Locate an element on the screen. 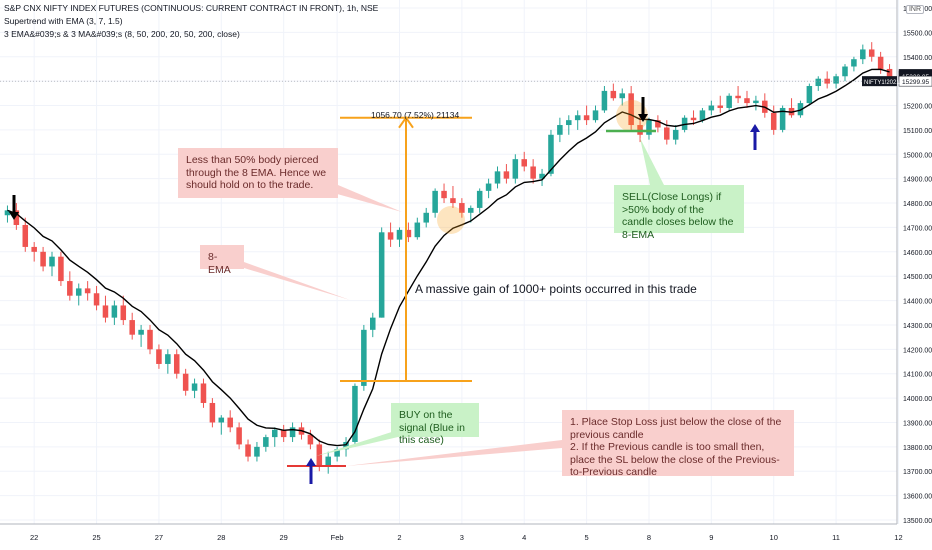  buy-note: BUY on the signal (Blue in this case) is located at coordinates (435, 424).